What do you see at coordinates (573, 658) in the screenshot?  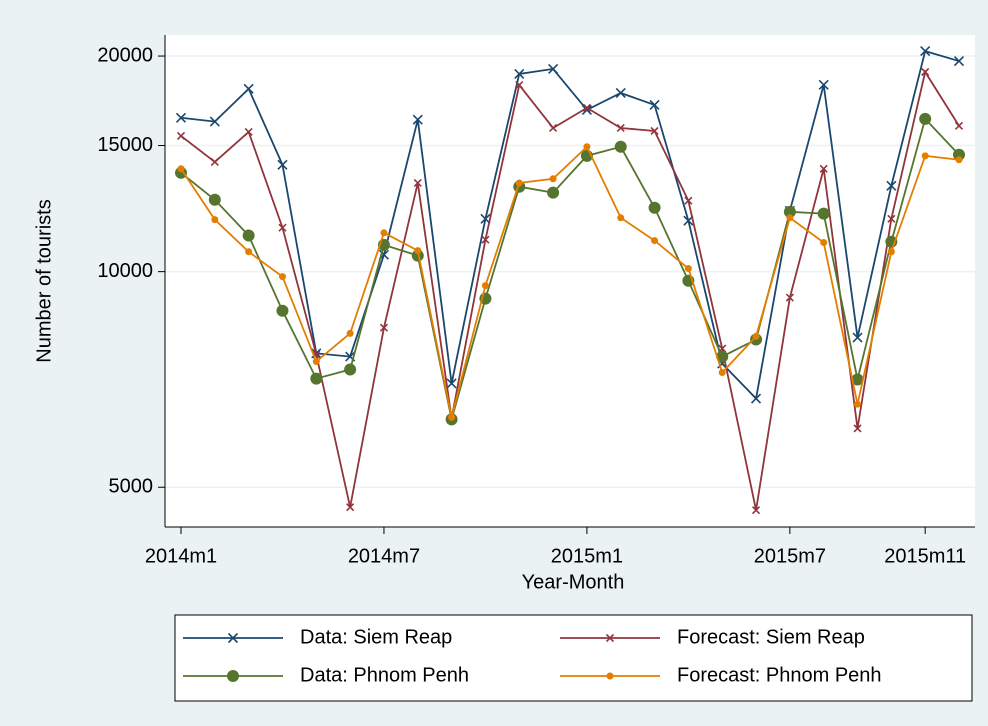 I see `legend-box` at bounding box center [573, 658].